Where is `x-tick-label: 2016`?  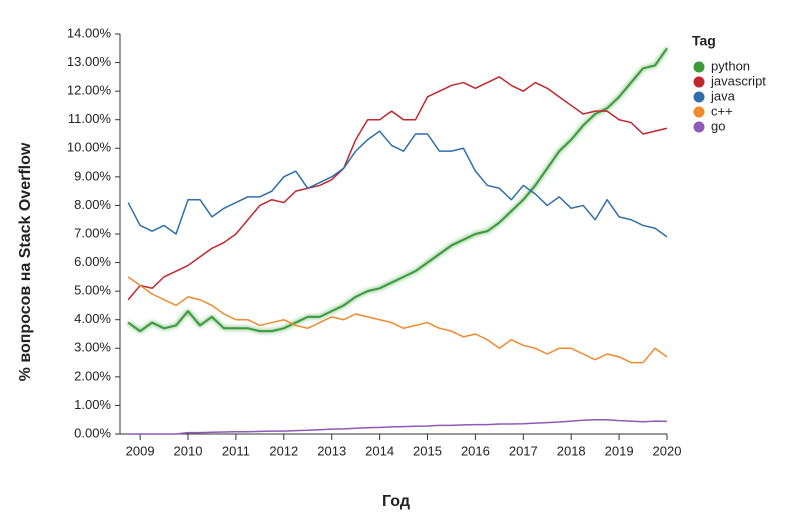 x-tick-label: 2016 is located at coordinates (475, 450).